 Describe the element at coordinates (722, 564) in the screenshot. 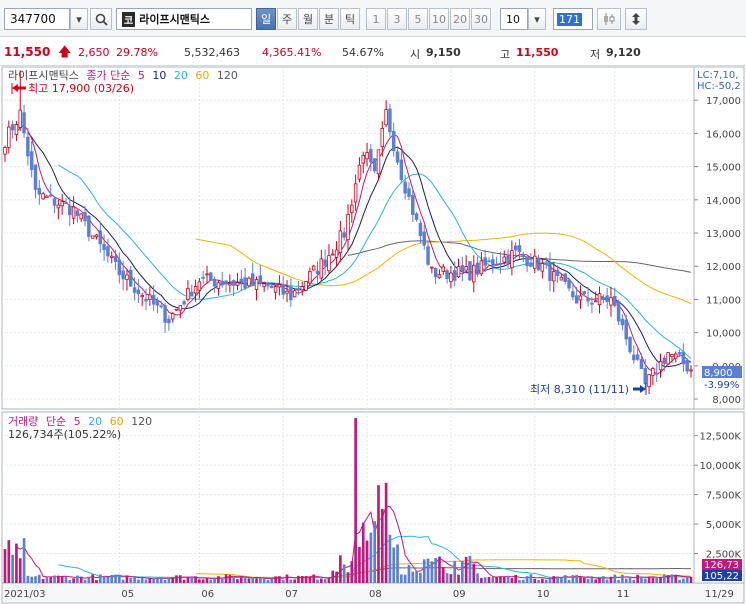

I see `volume-tag` at that location.